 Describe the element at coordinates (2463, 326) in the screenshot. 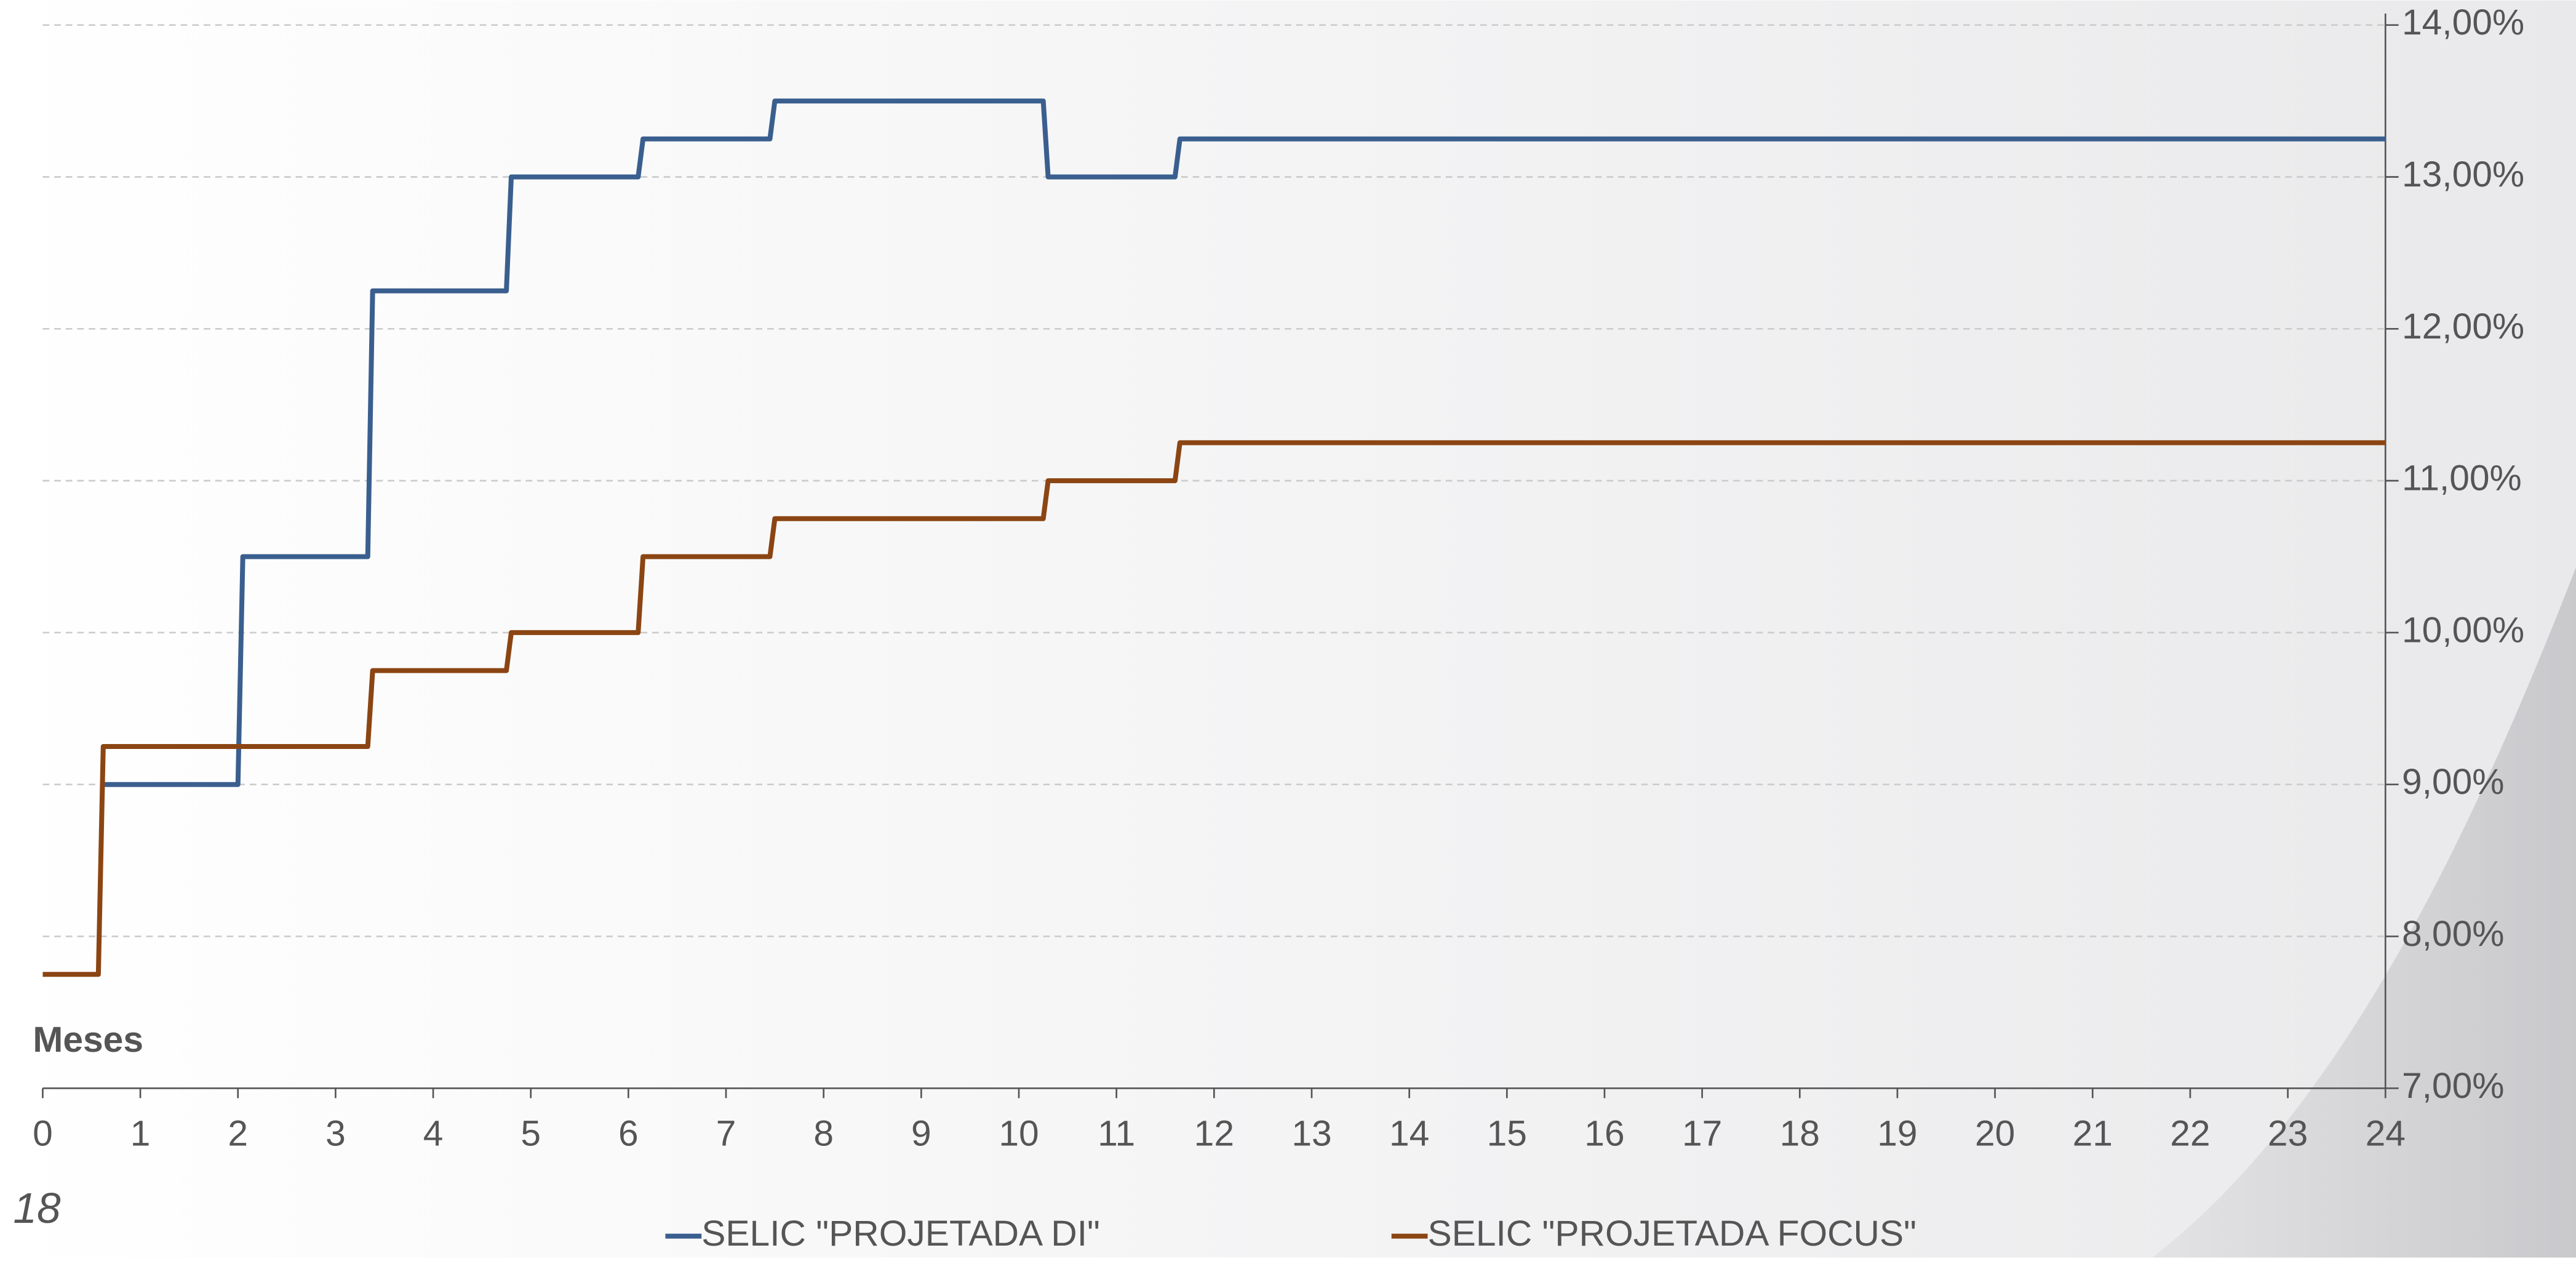

I see `y-tick-label: 12,00%` at that location.